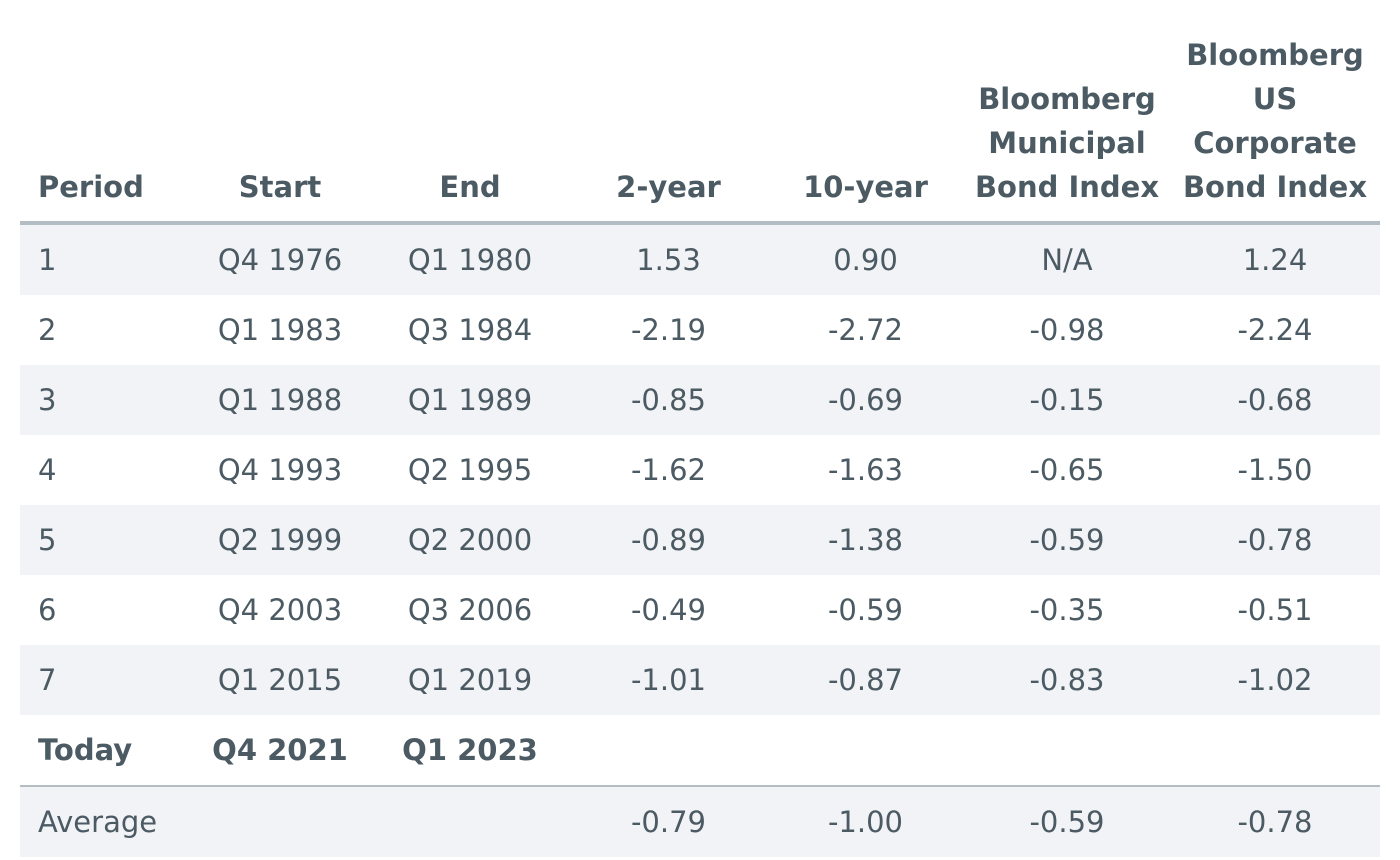 This screenshot has width=1400, height=860. Describe the element at coordinates (105, 540) in the screenshot. I see `cell-period: 5` at that location.